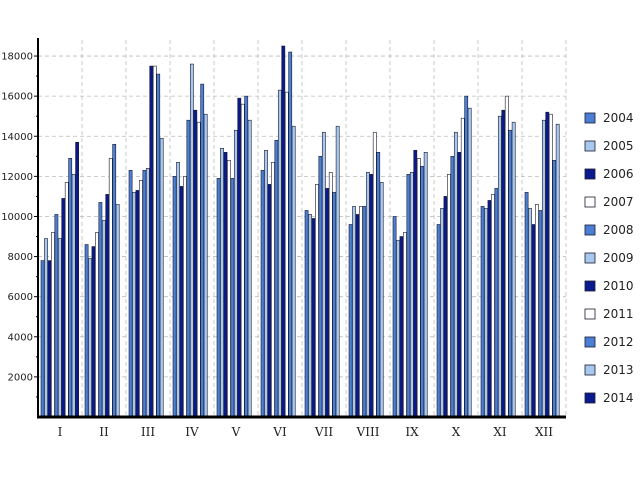  Describe the element at coordinates (442, 313) in the screenshot. I see `bar-2005-X` at that location.